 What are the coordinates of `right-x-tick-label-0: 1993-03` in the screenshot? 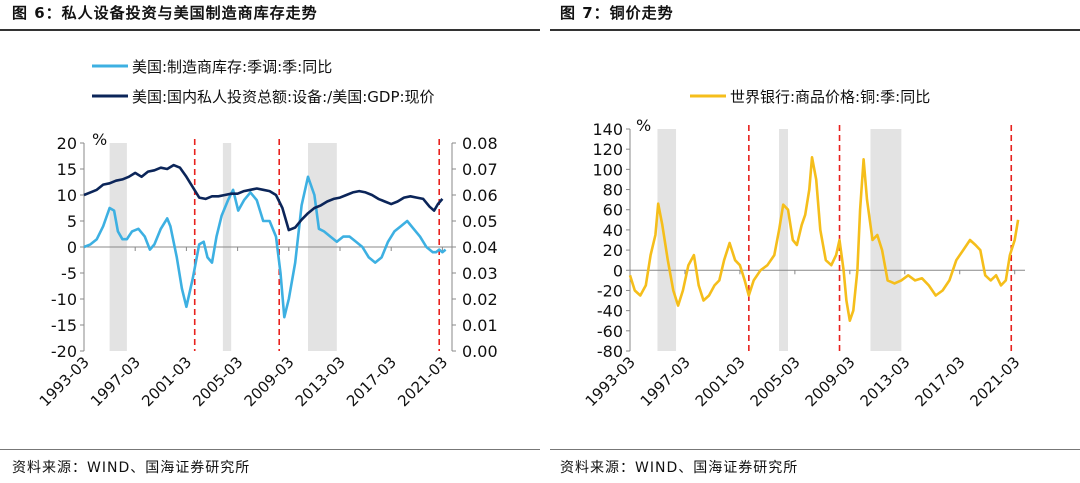 It's located at (610, 381).